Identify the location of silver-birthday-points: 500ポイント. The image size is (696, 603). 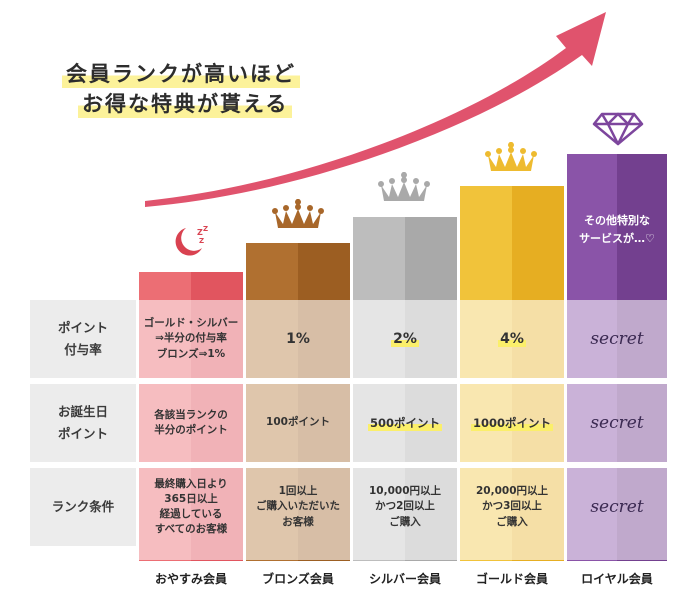
(404, 423).